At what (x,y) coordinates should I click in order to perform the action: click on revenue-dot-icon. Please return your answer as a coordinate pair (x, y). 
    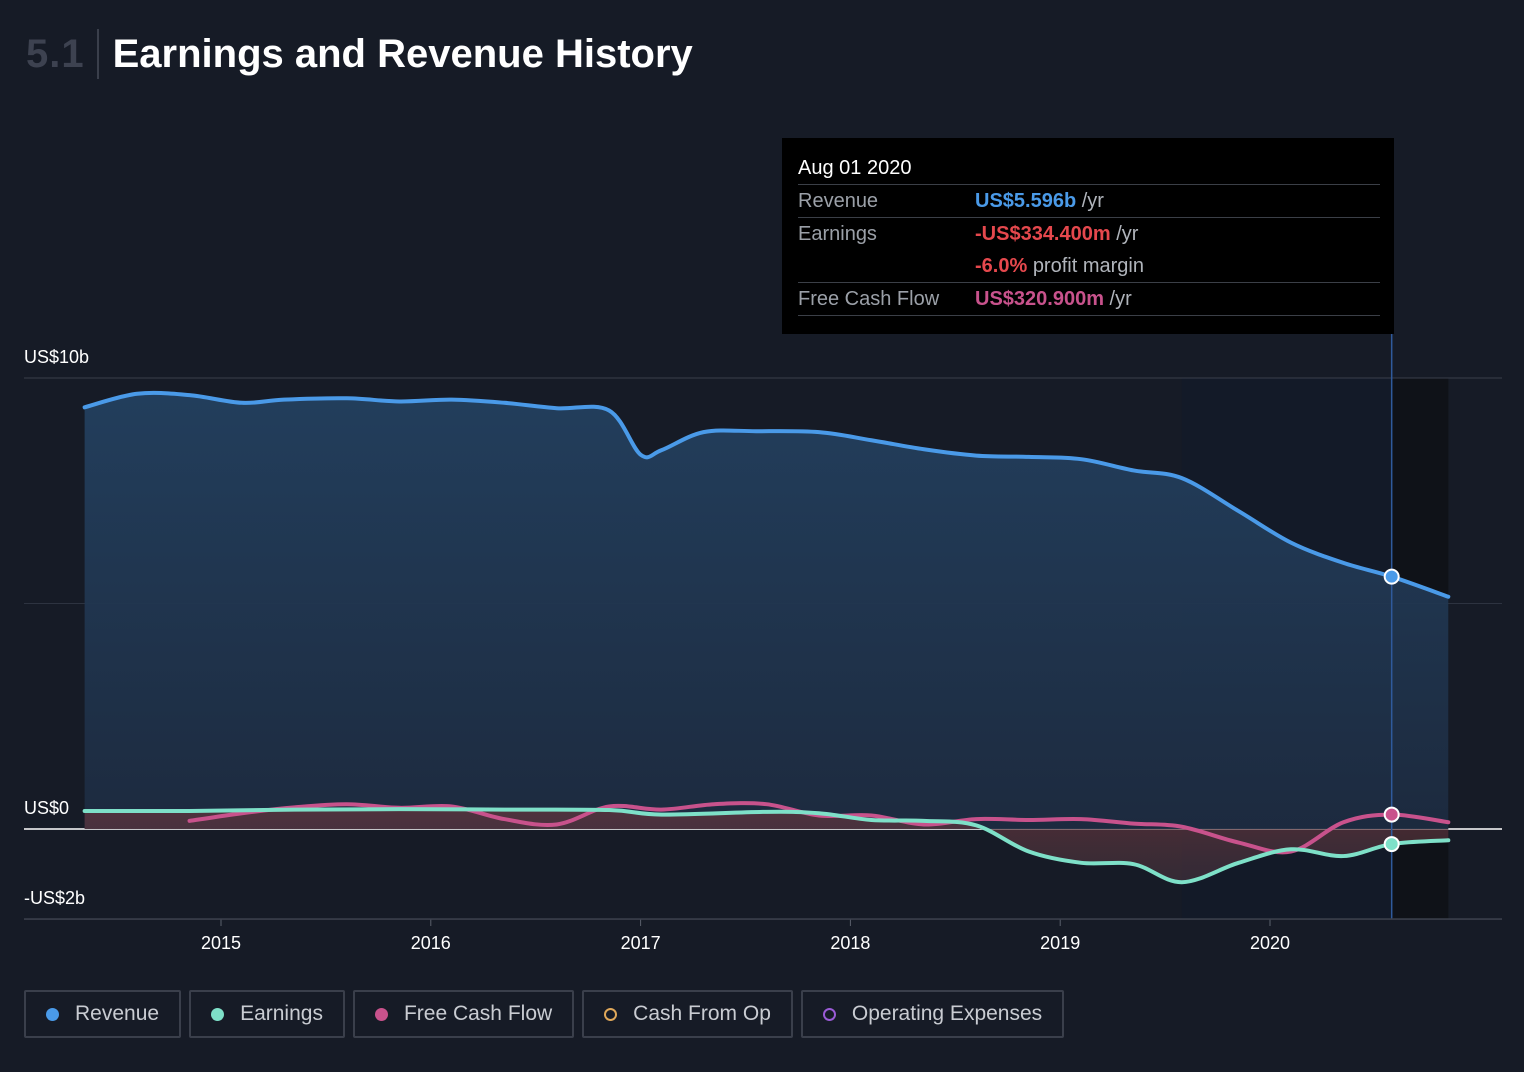
    Looking at the image, I should click on (52, 1014).